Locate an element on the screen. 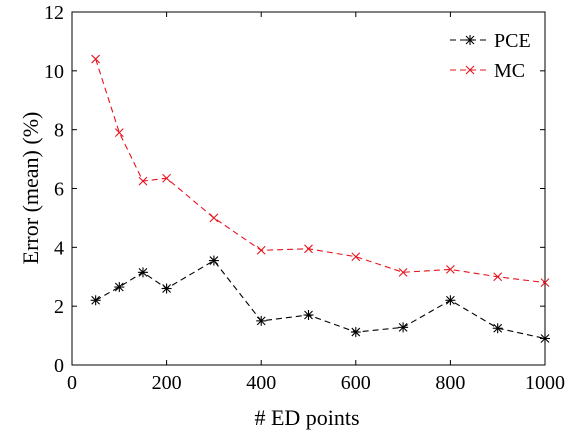 The width and height of the screenshot is (581, 437). y-tick-label: 2 is located at coordinates (59, 307).